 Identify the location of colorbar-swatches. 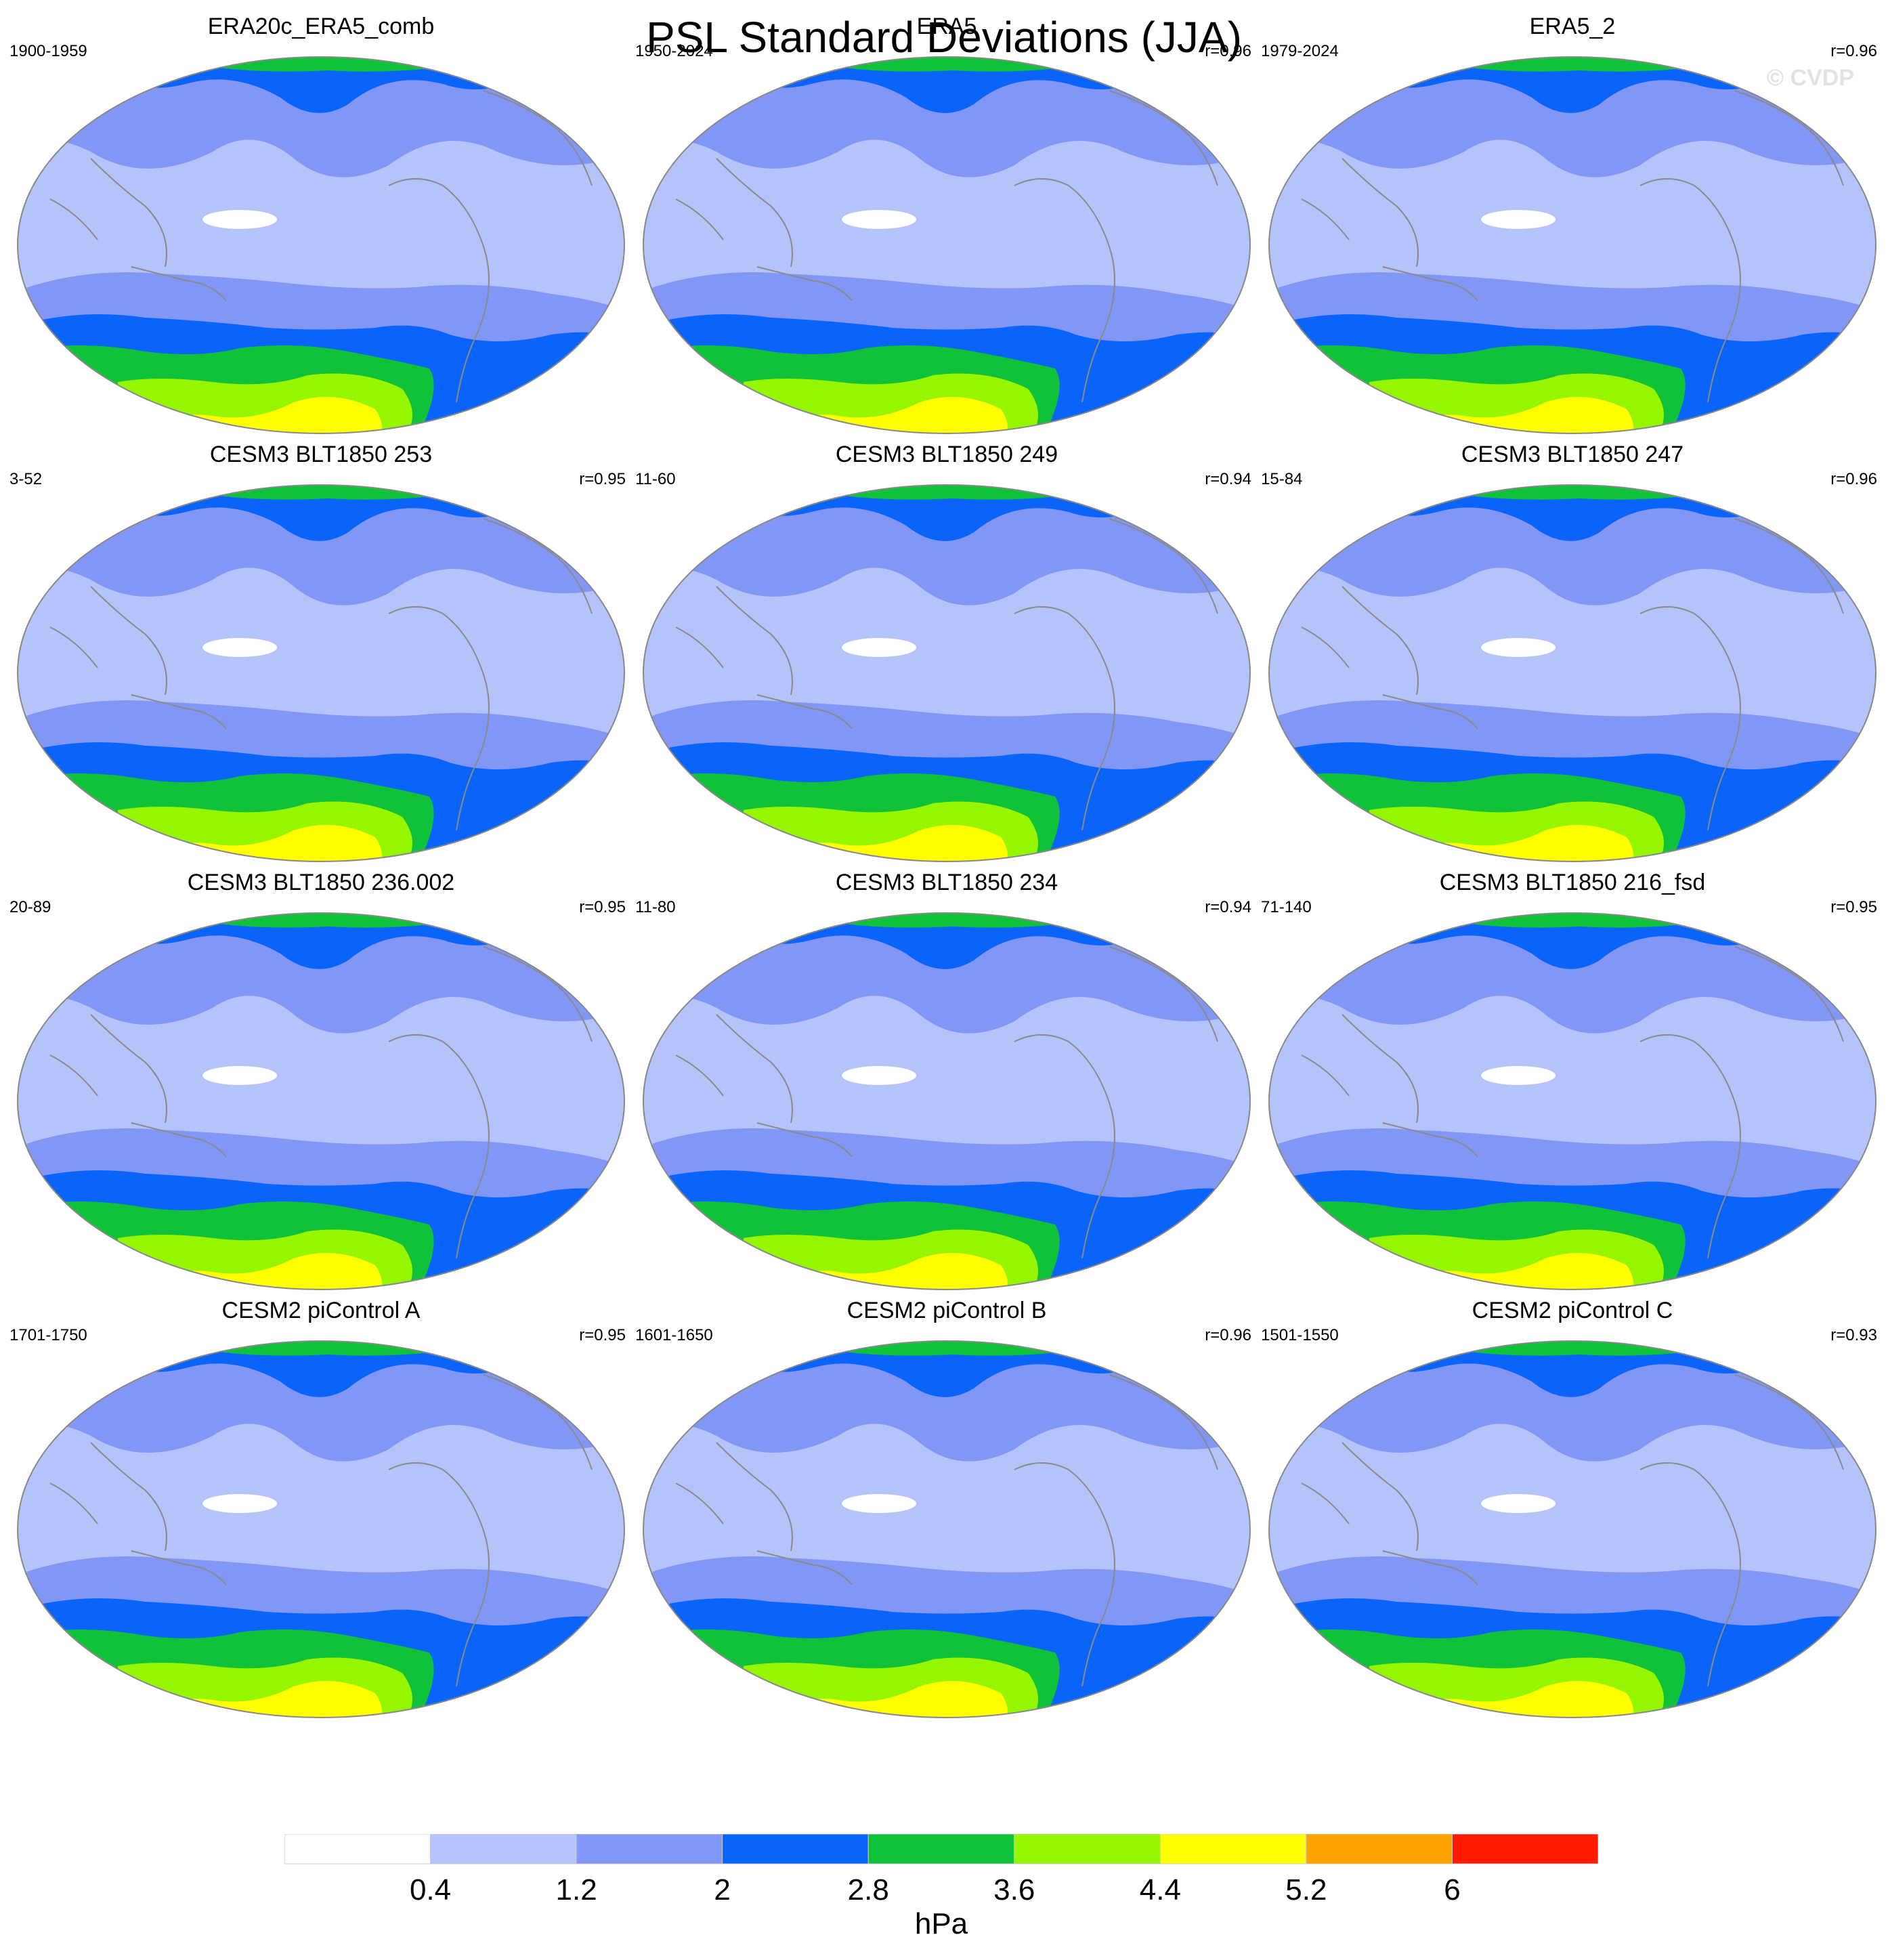
(941, 1849).